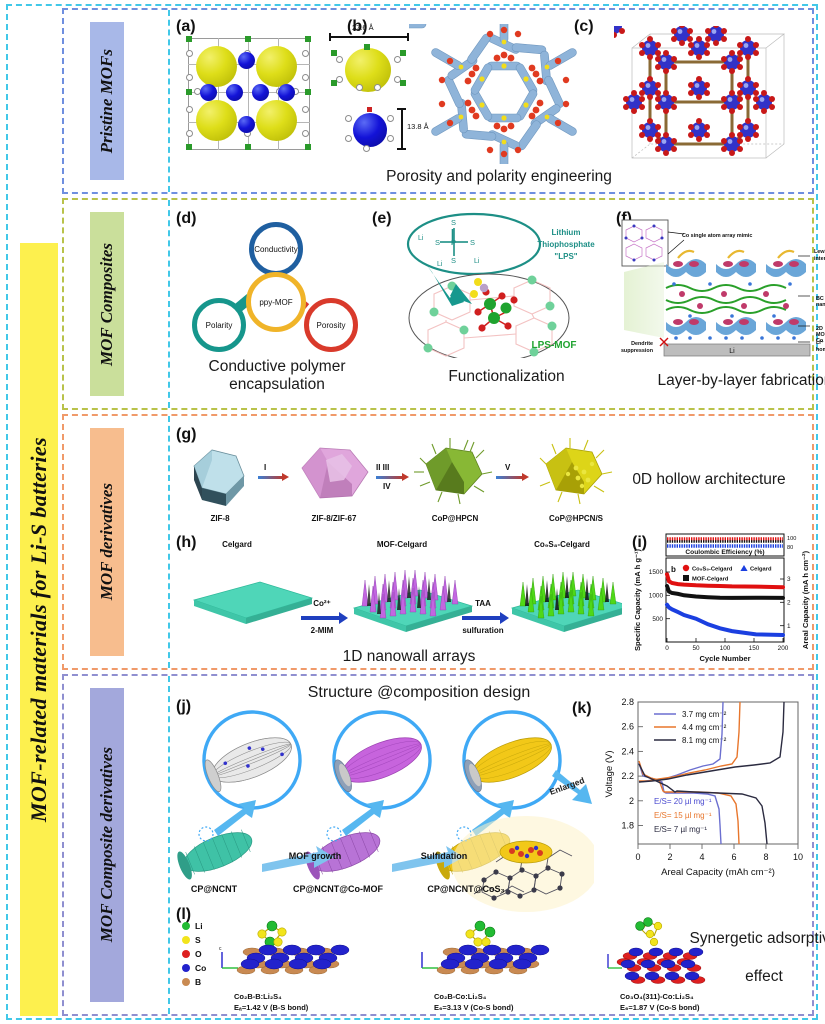 The width and height of the screenshot is (825, 1024). Describe the element at coordinates (276, 302) in the screenshot. I see `node-ppy-mof: ppy-MOF` at that location.